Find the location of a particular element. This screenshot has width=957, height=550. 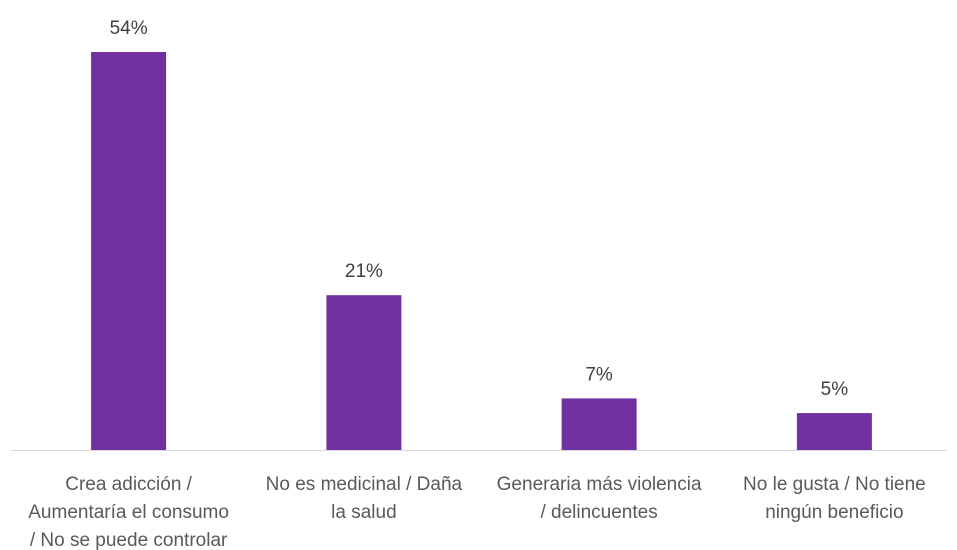

category-label-2: No es medicinal / Daña la salud is located at coordinates (364, 498).